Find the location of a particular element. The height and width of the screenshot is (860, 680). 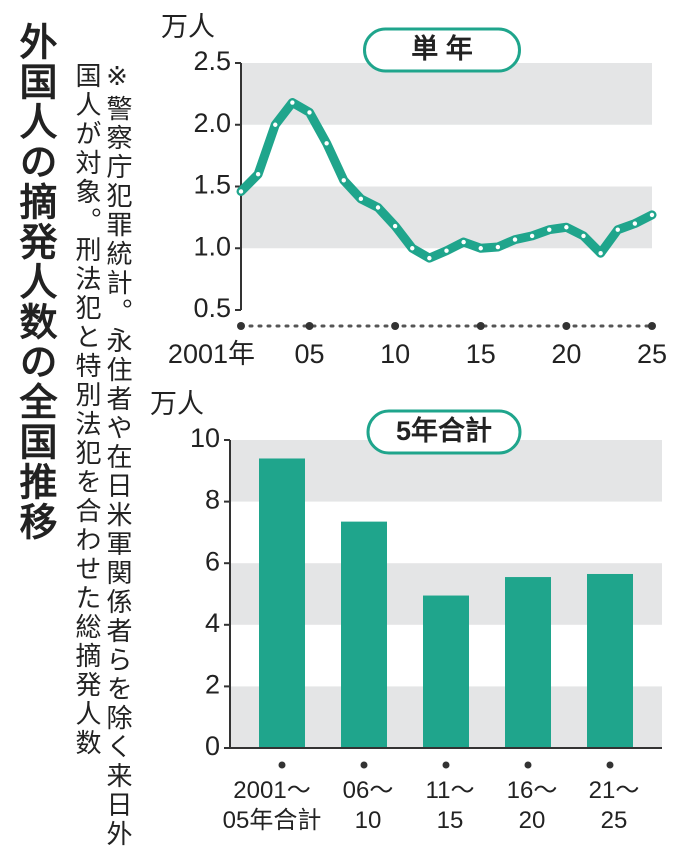

y-tick-label: 2.5 is located at coordinates (212, 61).